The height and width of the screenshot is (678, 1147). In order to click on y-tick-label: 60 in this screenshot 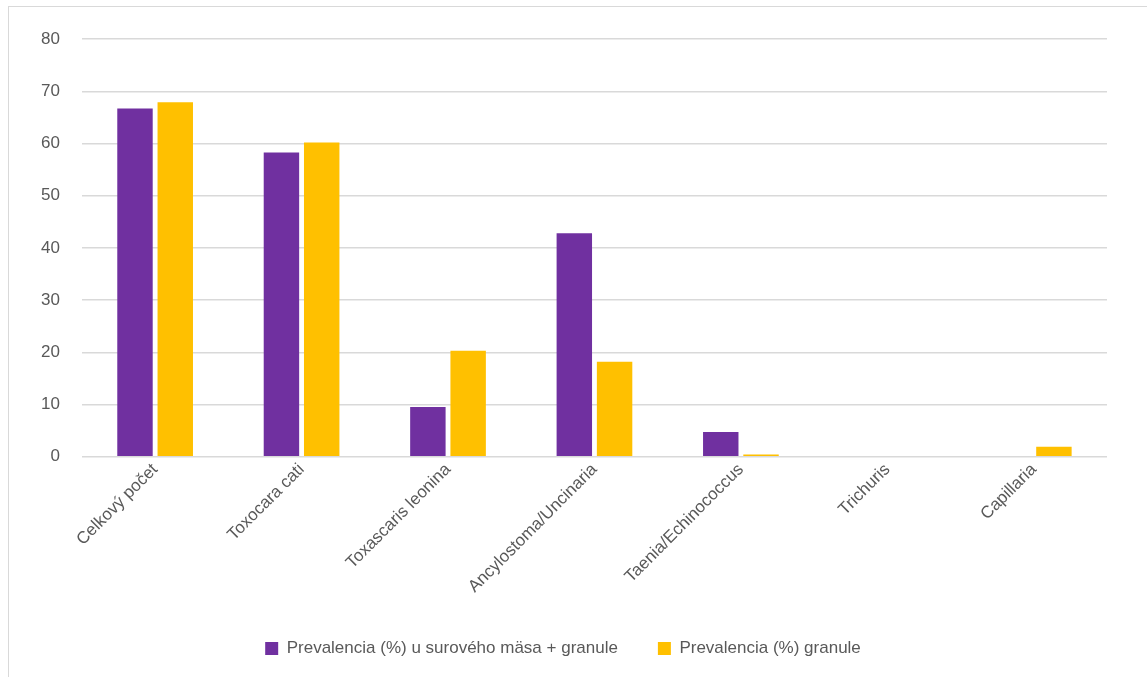, I will do `click(50, 143)`.